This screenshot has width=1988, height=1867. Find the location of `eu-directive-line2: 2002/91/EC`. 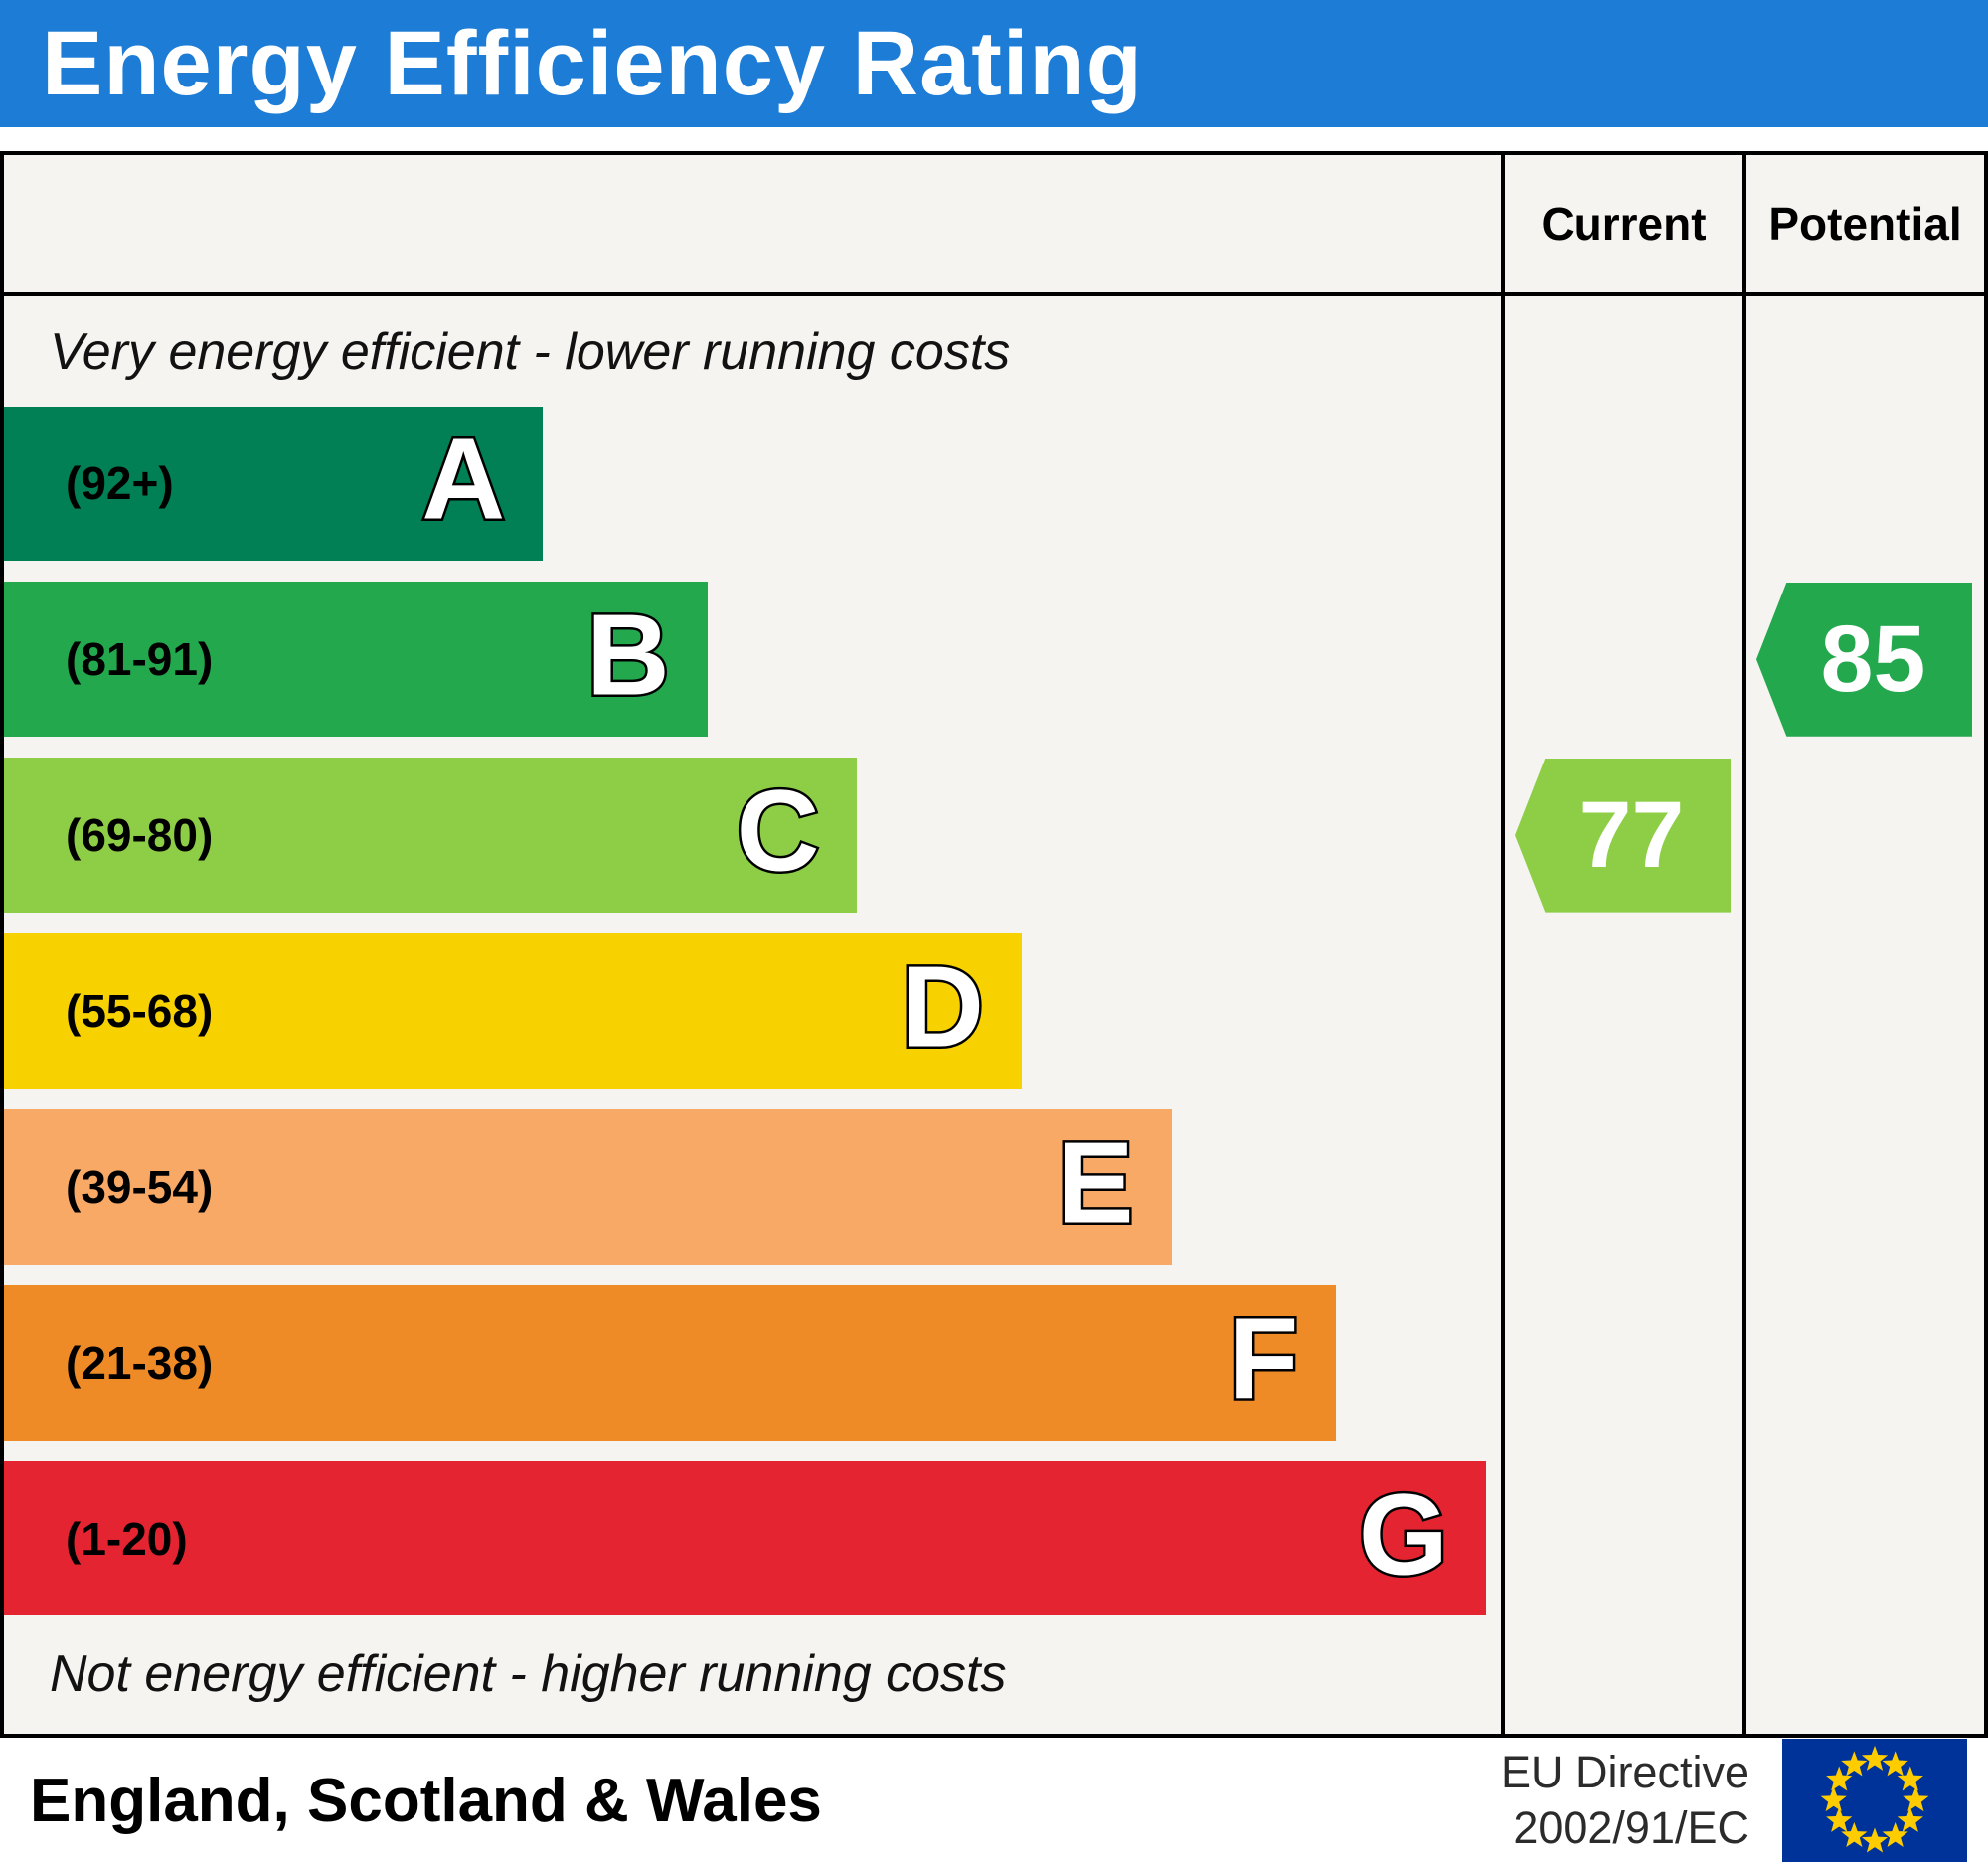

eu-directive-line2: 2002/91/EC is located at coordinates (1631, 1827).